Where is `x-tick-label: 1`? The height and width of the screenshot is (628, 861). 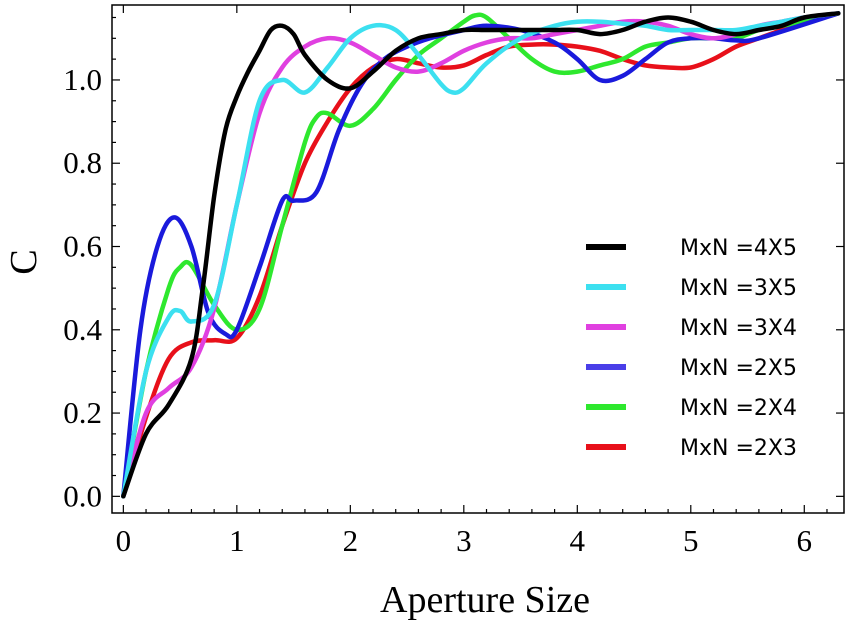
x-tick-label: 1 is located at coordinates (237, 540).